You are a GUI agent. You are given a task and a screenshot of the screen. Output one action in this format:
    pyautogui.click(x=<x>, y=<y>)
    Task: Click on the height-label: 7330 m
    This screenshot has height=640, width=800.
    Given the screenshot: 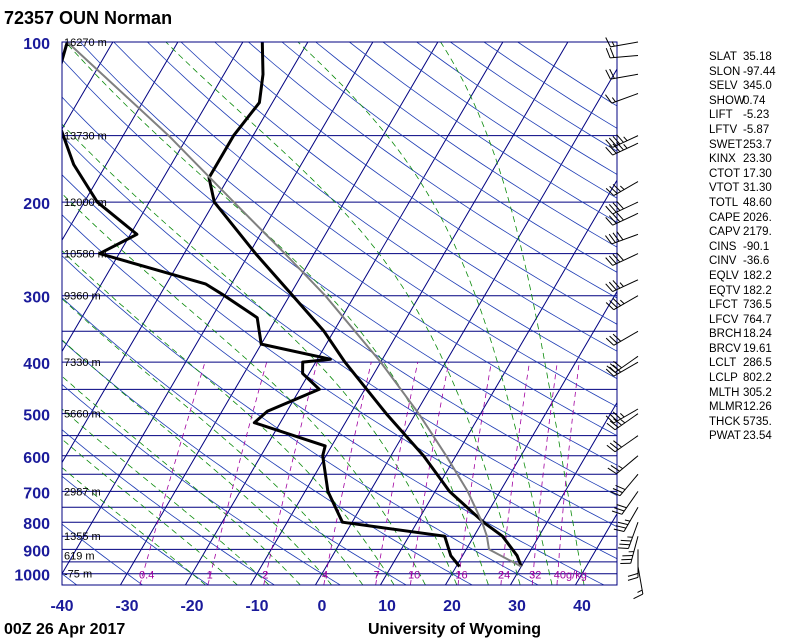 What is the action you would take?
    pyautogui.click(x=82, y=363)
    